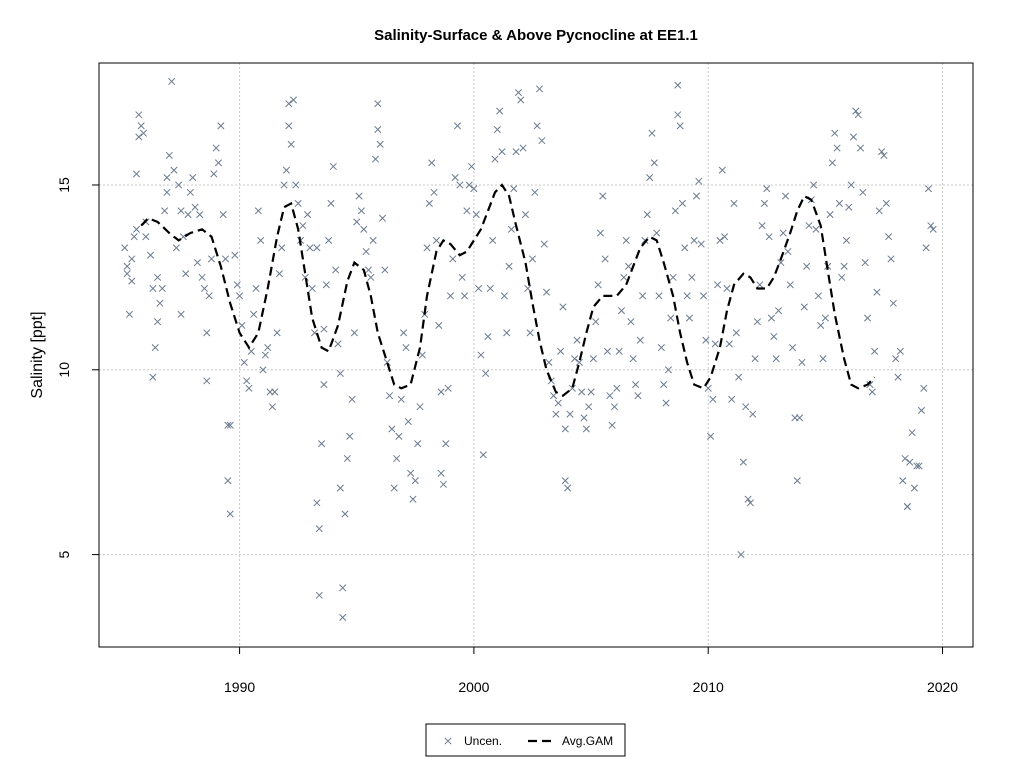 This screenshot has height=768, width=1024. I want to click on x-axis: 1990 2000 2010 2020, so click(591, 670).